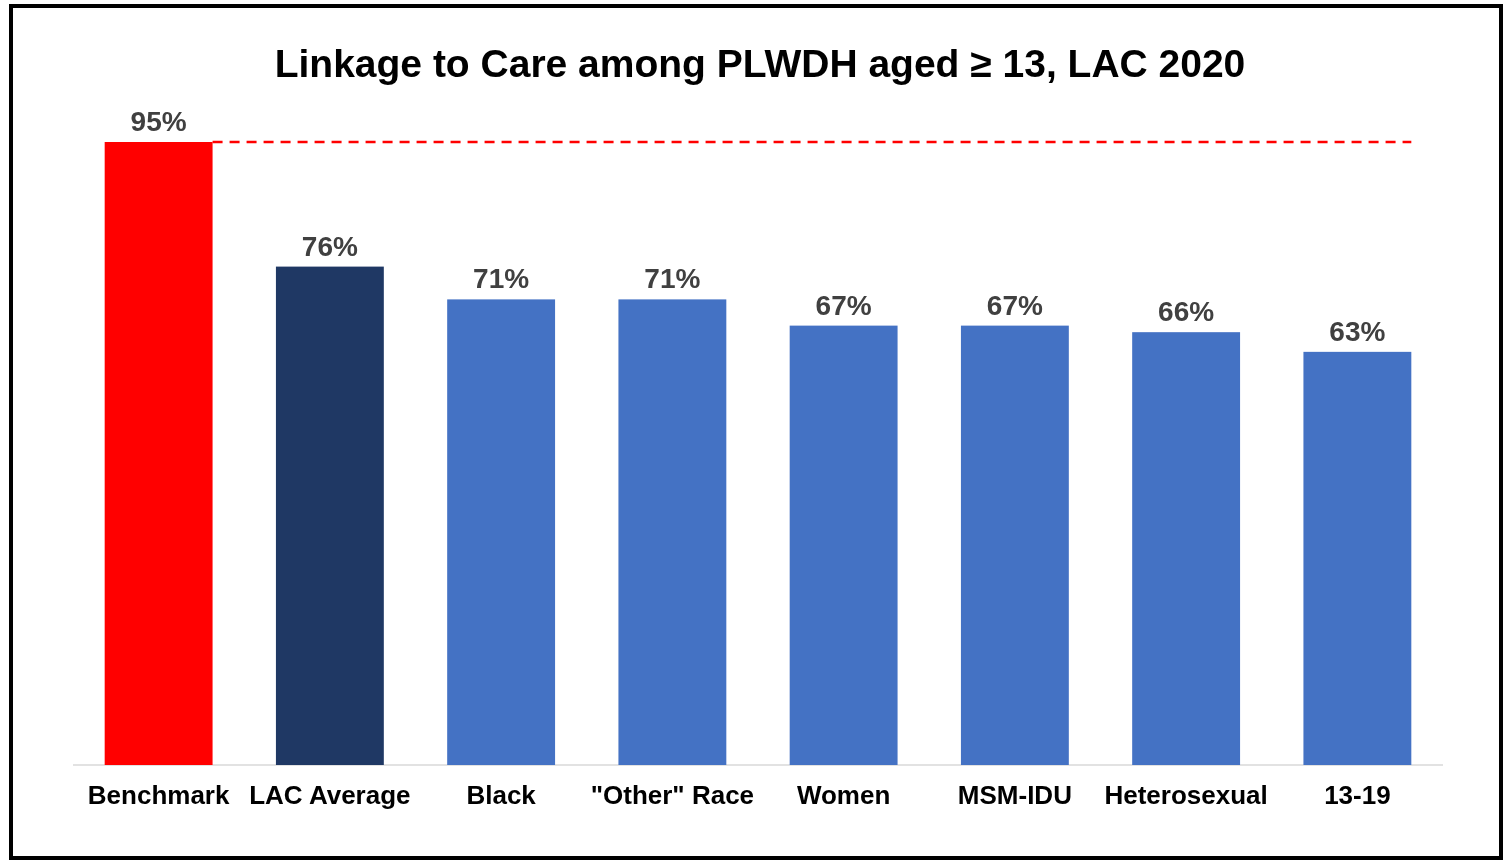  What do you see at coordinates (330, 795) in the screenshot?
I see `x-tick-label: LAC Average` at bounding box center [330, 795].